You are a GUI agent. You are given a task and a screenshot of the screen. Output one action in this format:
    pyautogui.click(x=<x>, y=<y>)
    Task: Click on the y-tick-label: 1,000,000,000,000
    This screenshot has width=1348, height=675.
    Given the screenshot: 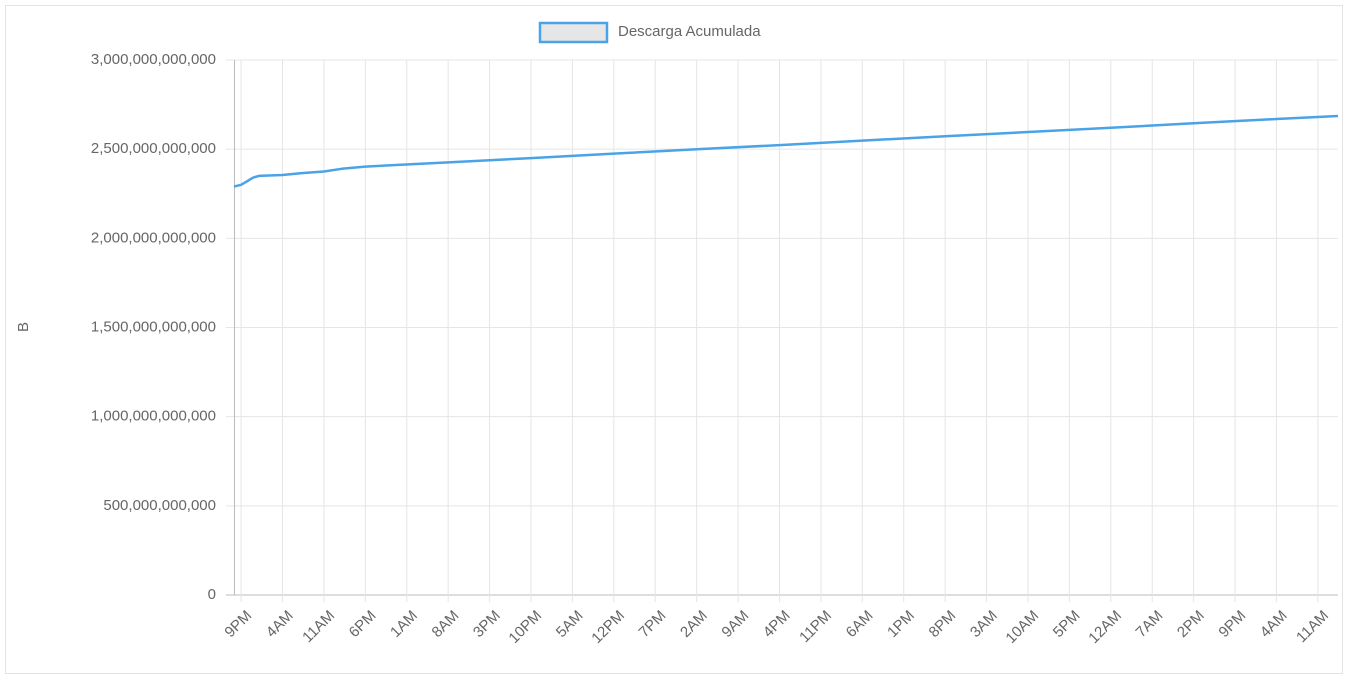 What is the action you would take?
    pyautogui.click(x=153, y=416)
    